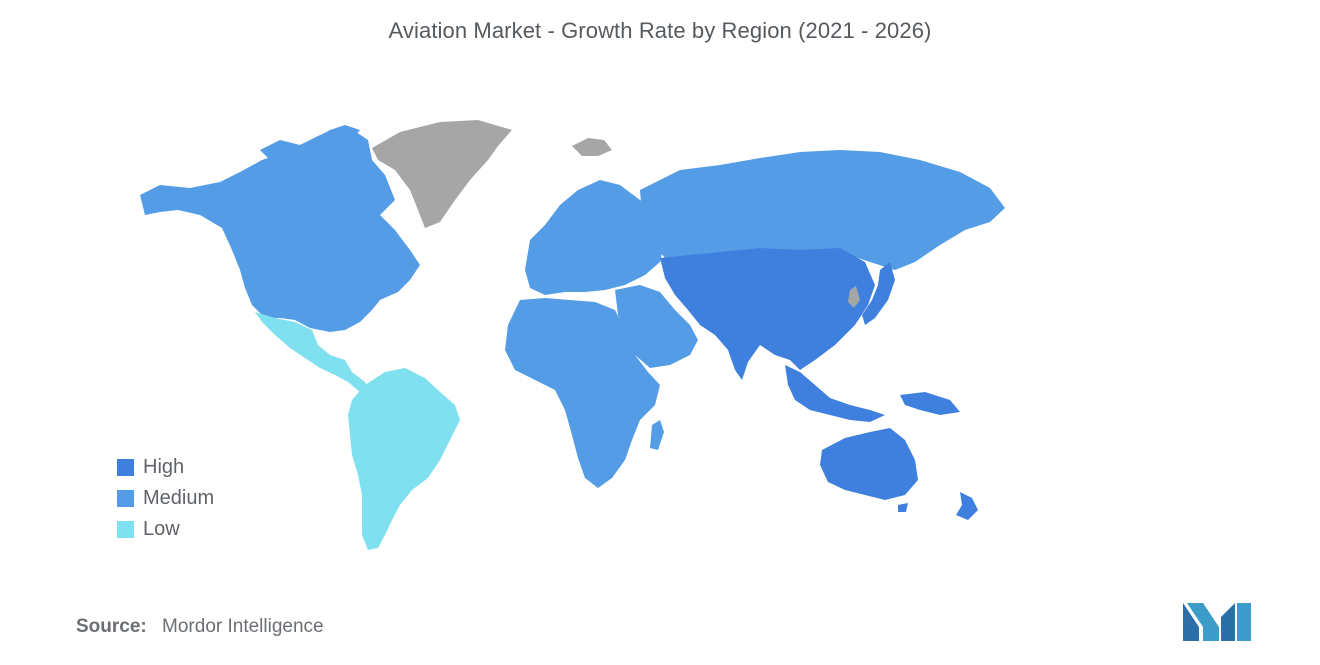 The image size is (1320, 665). Describe the element at coordinates (404, 459) in the screenshot. I see `region-south-america` at that location.